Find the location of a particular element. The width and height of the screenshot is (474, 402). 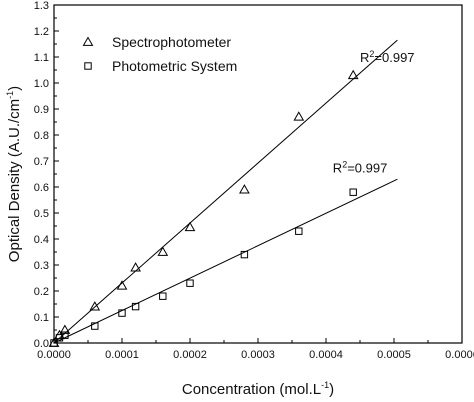

legend-label: Spectrophotometer is located at coordinates (171, 42).